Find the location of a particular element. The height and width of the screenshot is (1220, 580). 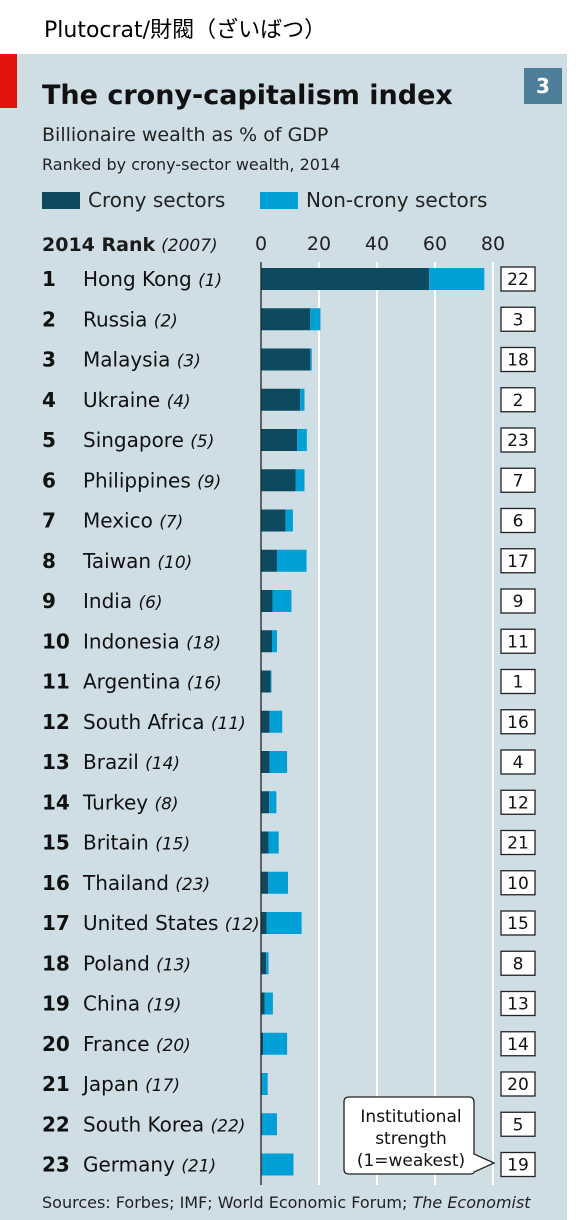

rank-label: 23 is located at coordinates (56, 1165).